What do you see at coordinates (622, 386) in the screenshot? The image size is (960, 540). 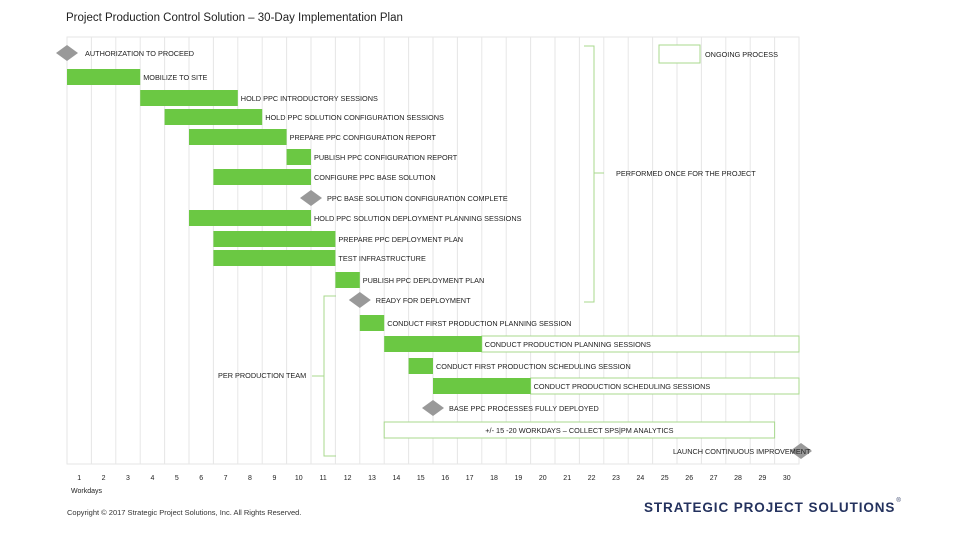 I see `task-label: CONDUCT PRODUCTION SCHEDULING SESSIONS` at bounding box center [622, 386].